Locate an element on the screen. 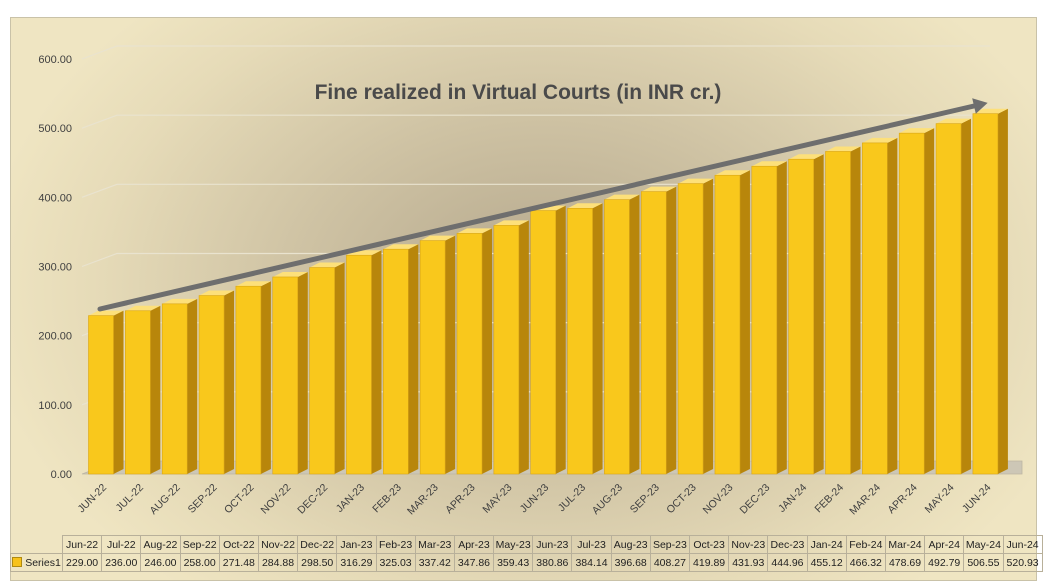 The width and height of the screenshot is (1052, 587). x-tick-label: JUL-22 is located at coordinates (130, 498).